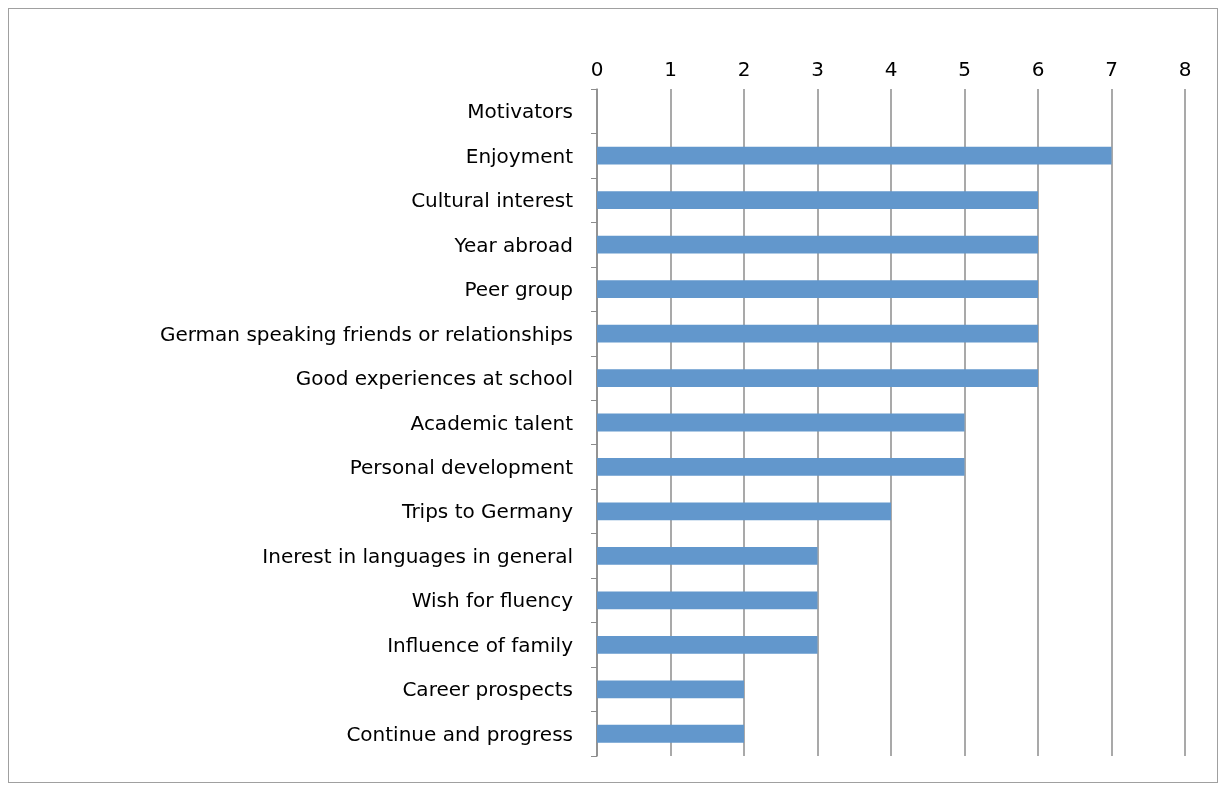 The width and height of the screenshot is (1226, 791). I want to click on y-tick-label: Personal development, so click(461, 466).